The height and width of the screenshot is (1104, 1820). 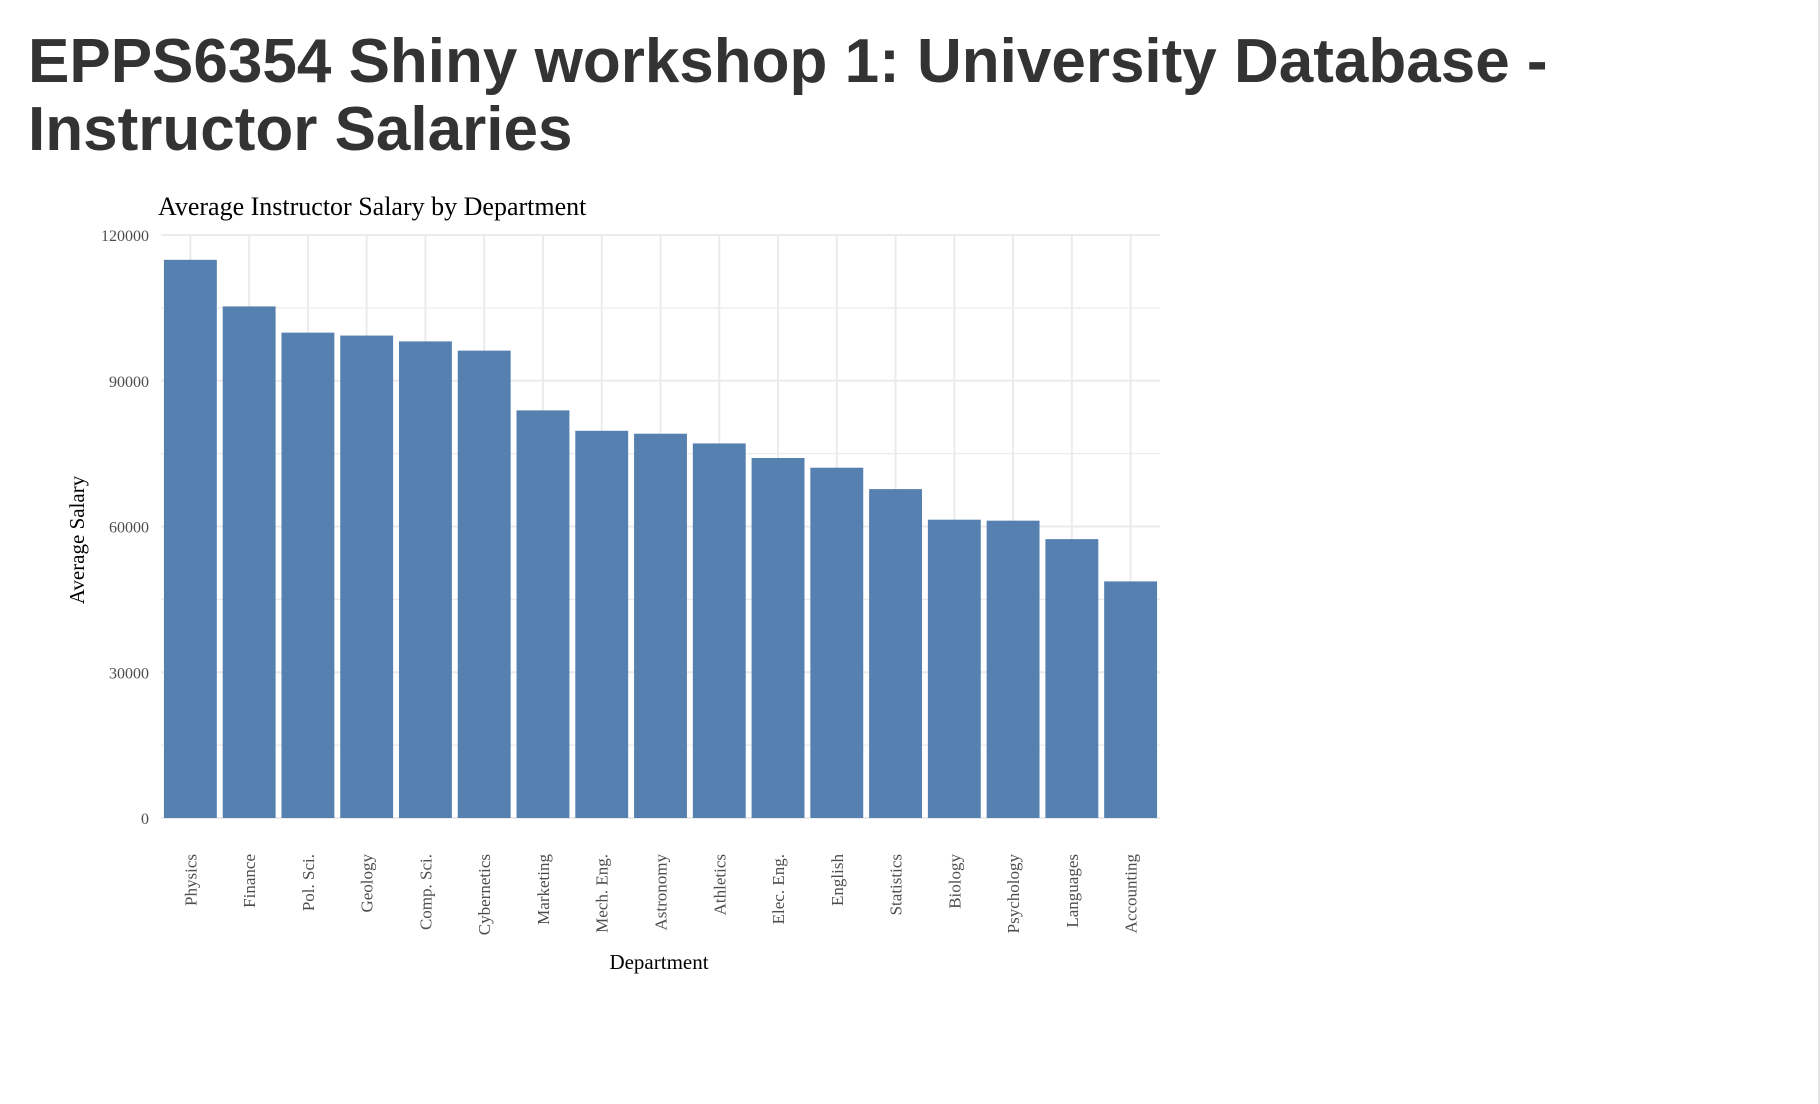 What do you see at coordinates (484, 584) in the screenshot?
I see `bar-cybernetics` at bounding box center [484, 584].